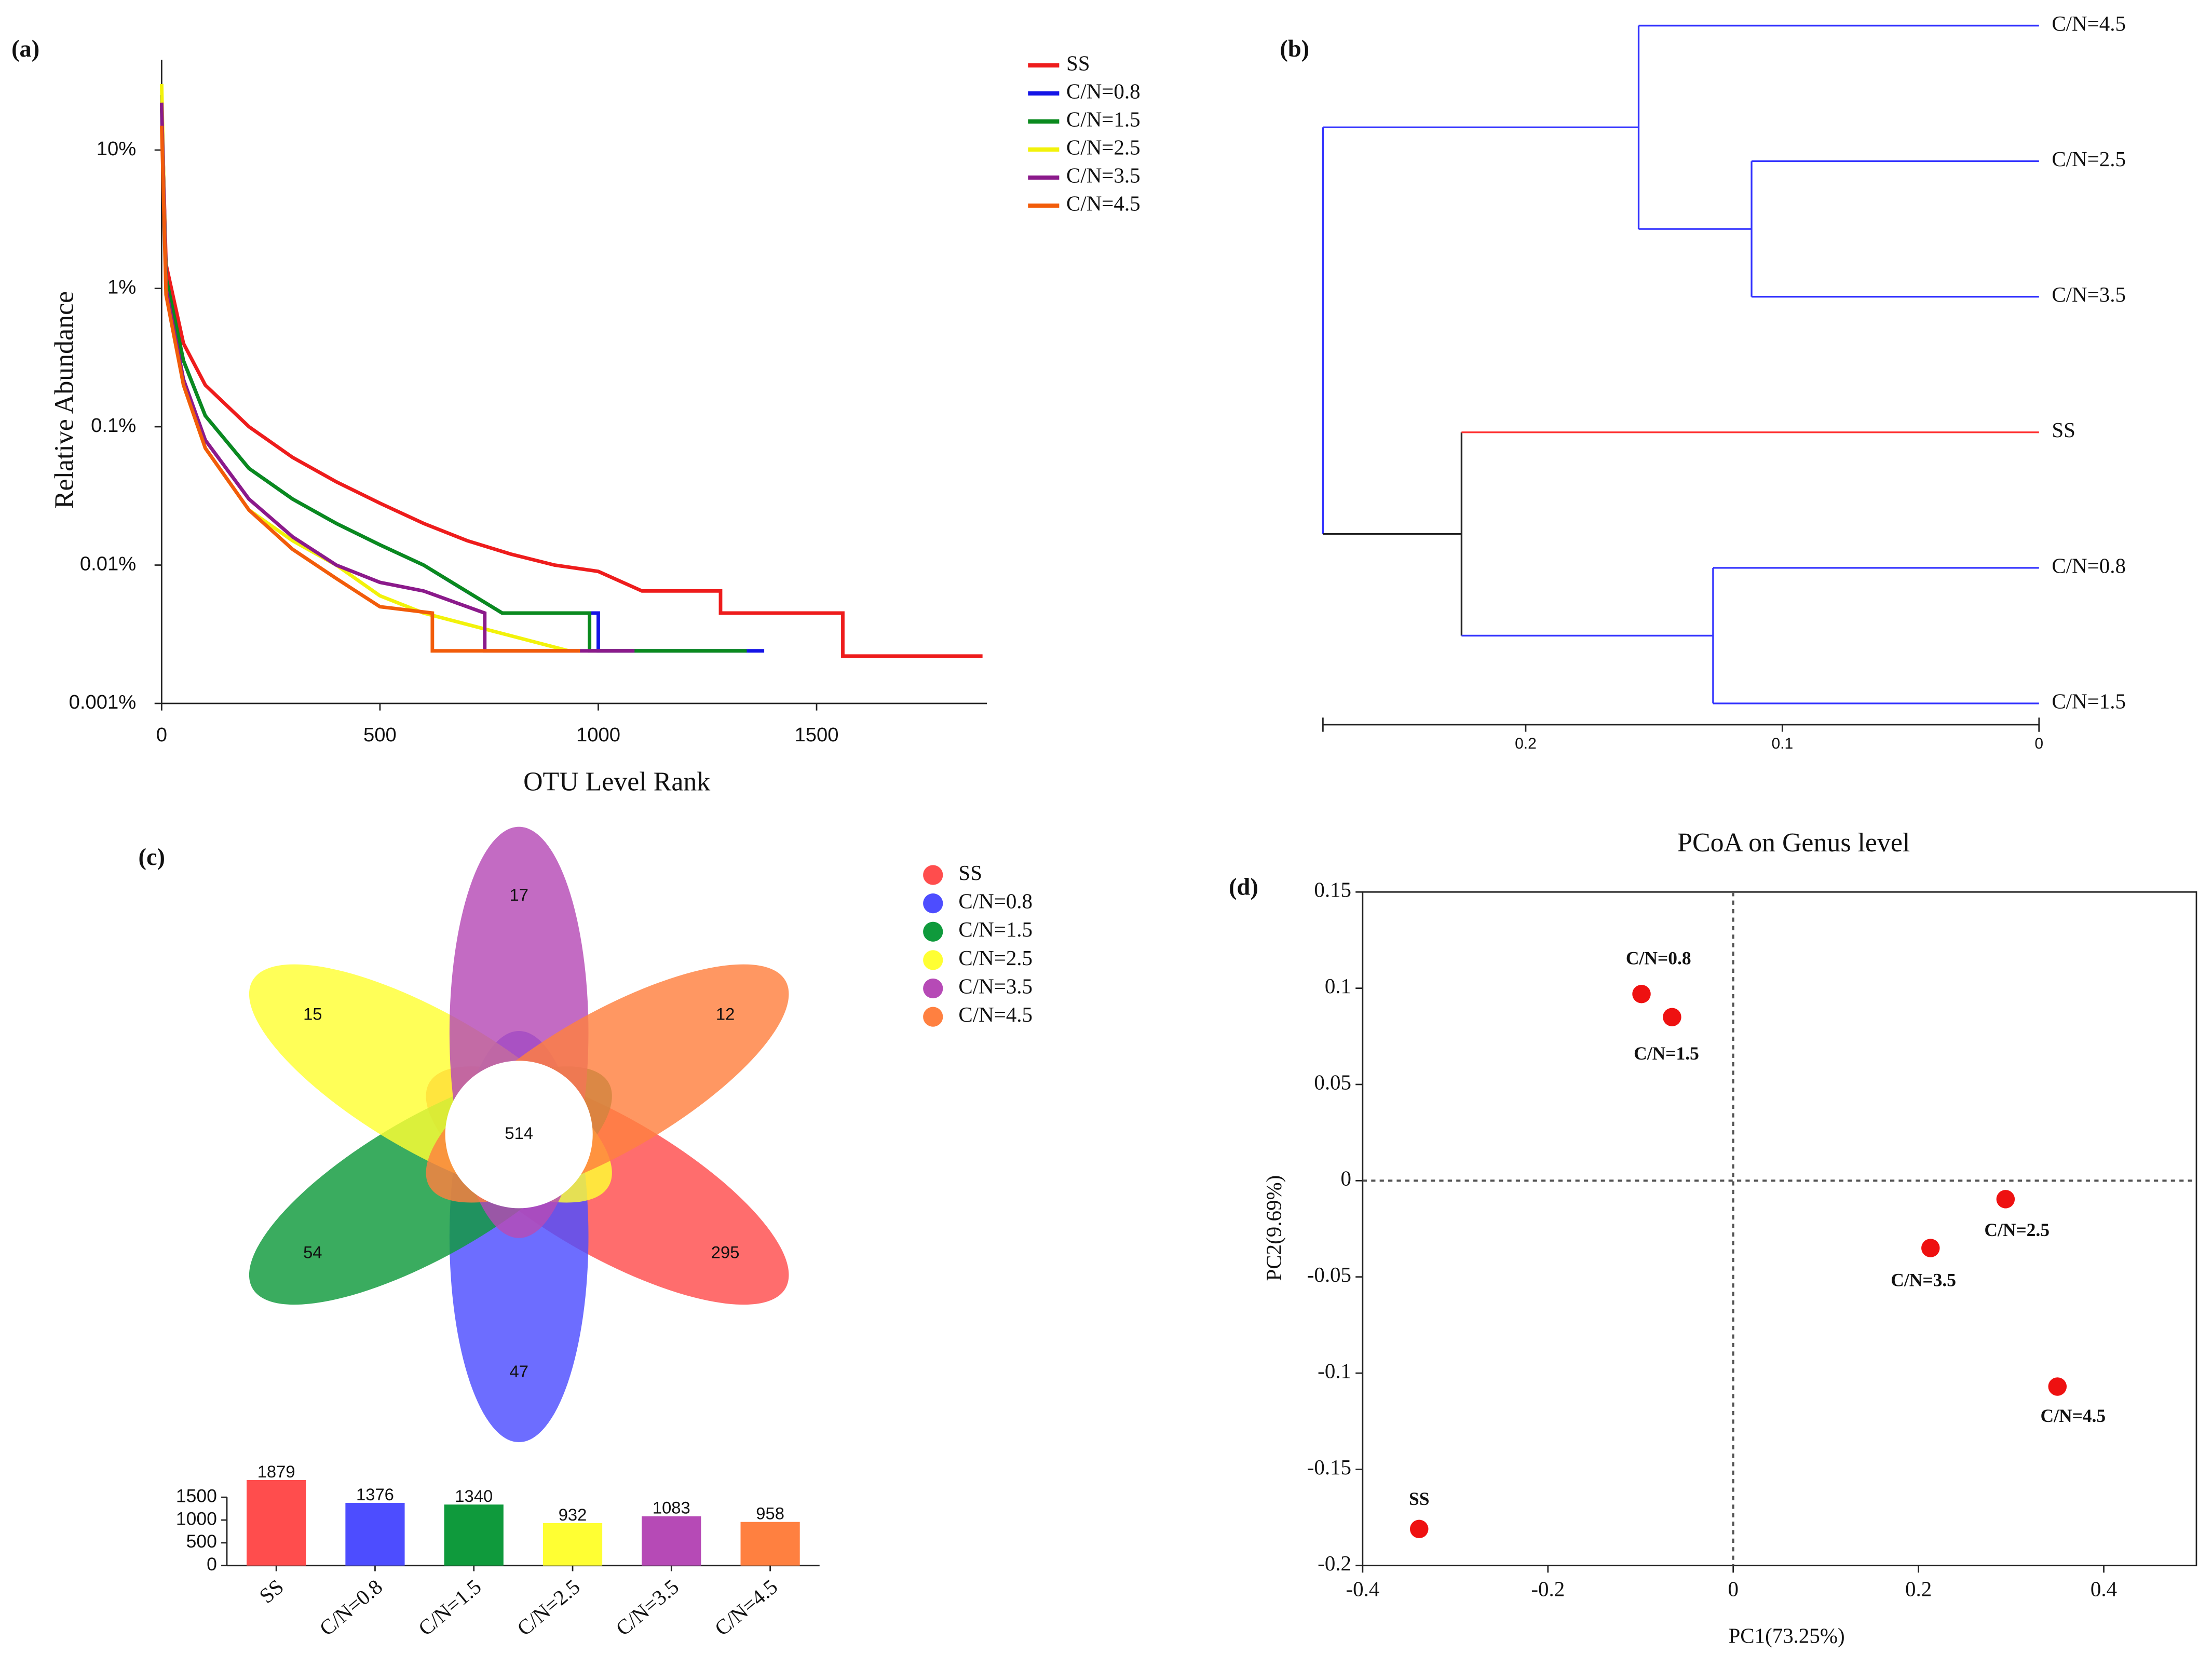 This screenshot has height=1655, width=2212. I want to click on leaf-label: SS, so click(2063, 430).